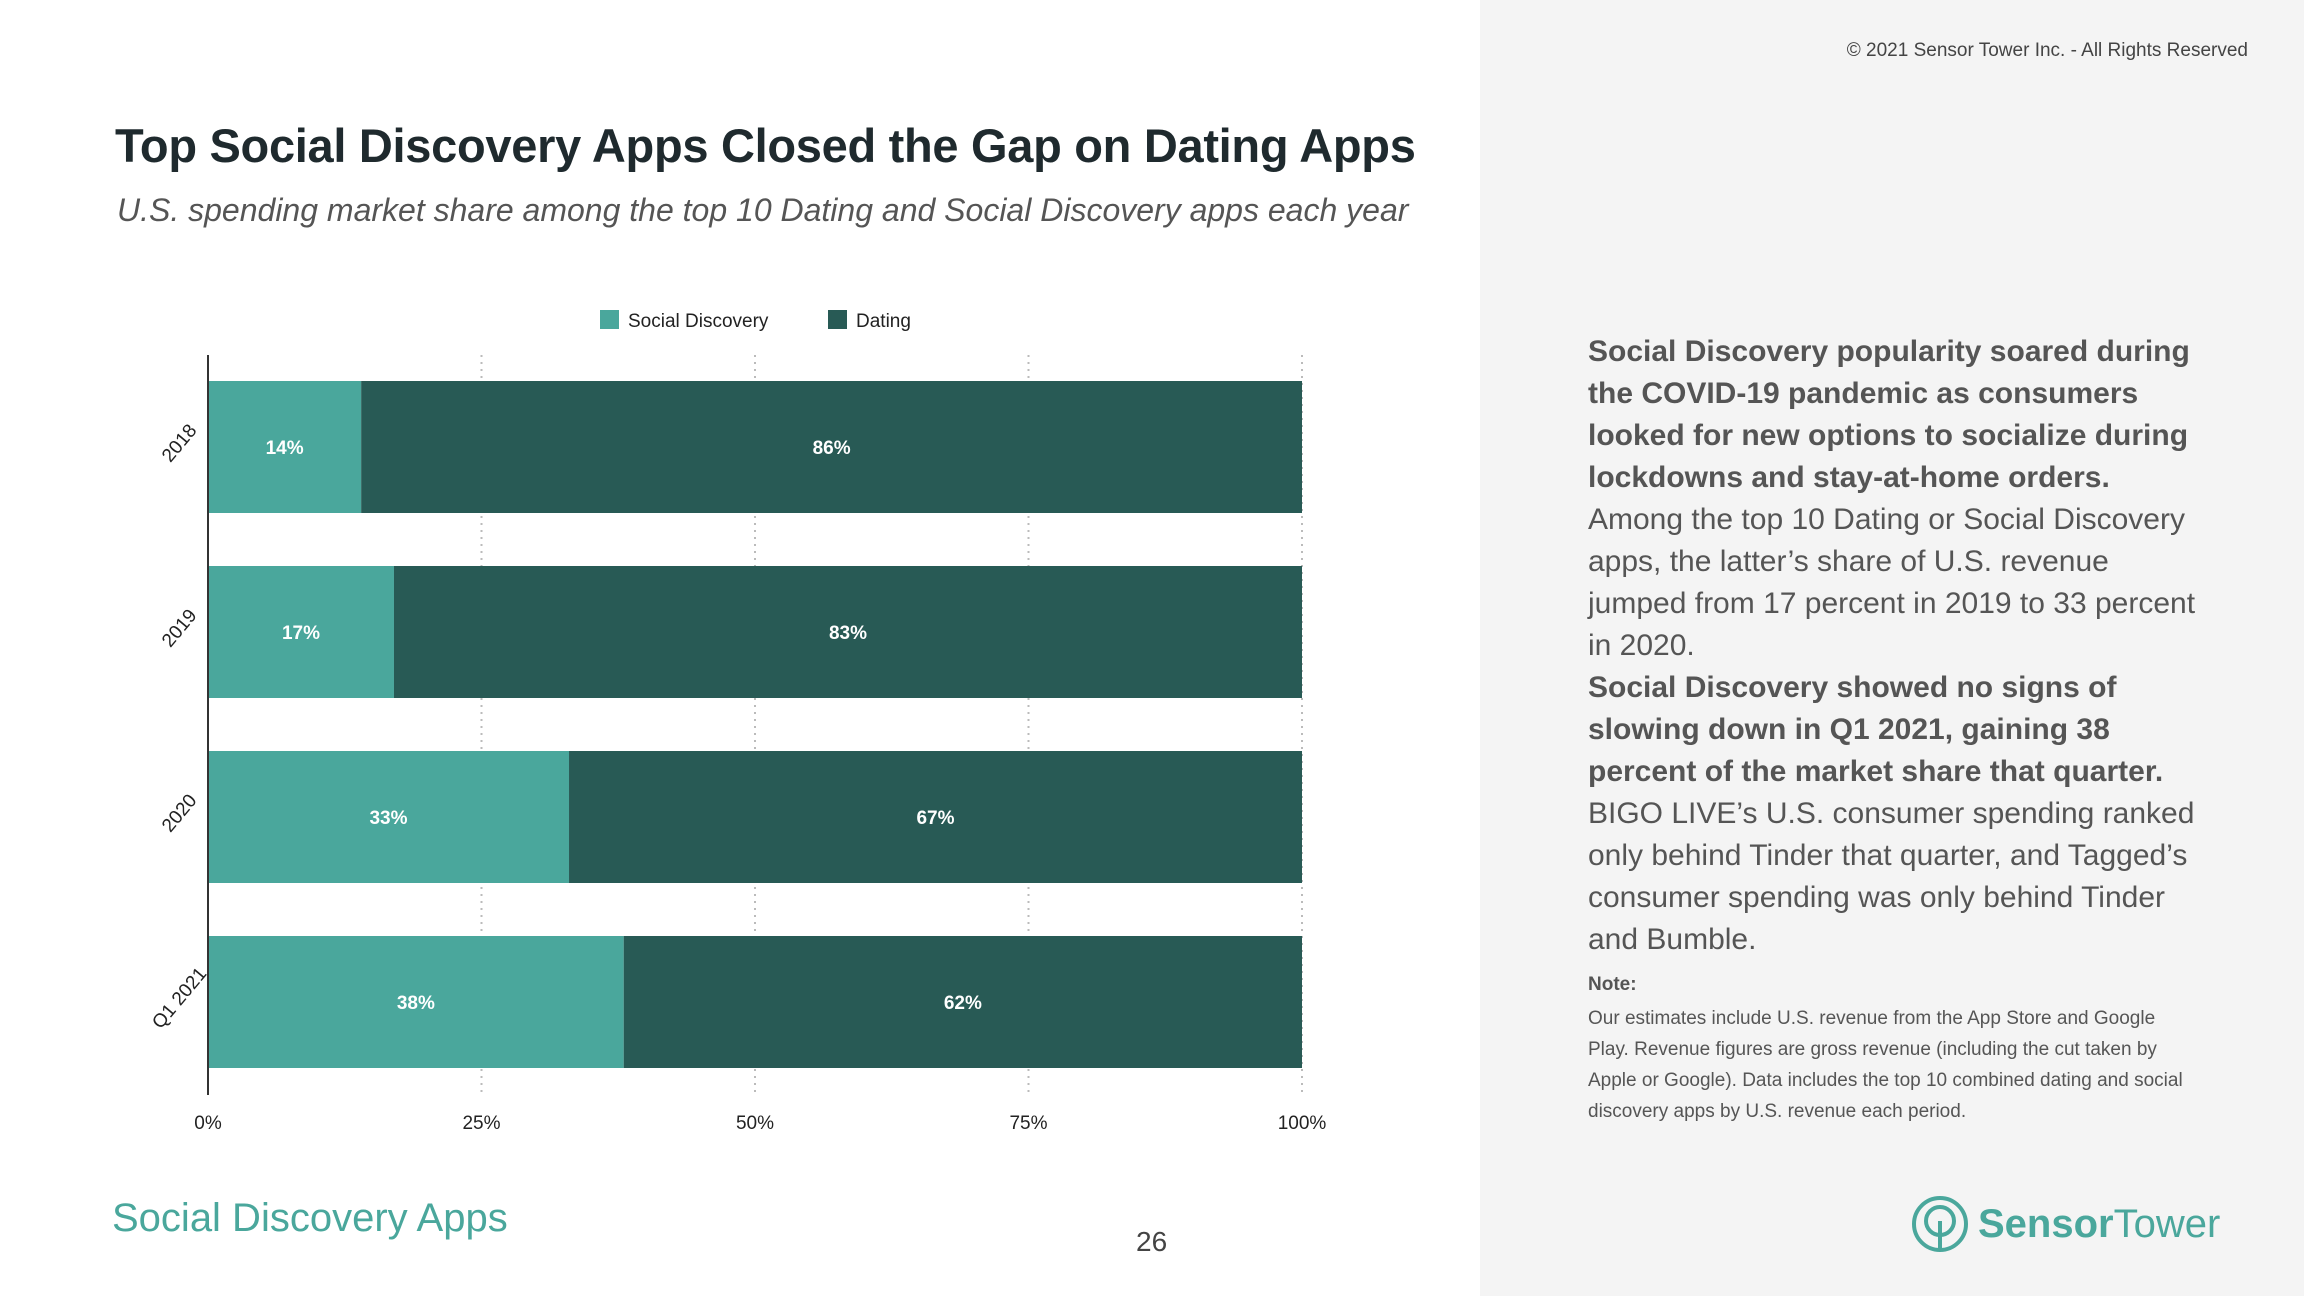 The image size is (2304, 1296). I want to click on data-label: 17%, so click(301, 633).